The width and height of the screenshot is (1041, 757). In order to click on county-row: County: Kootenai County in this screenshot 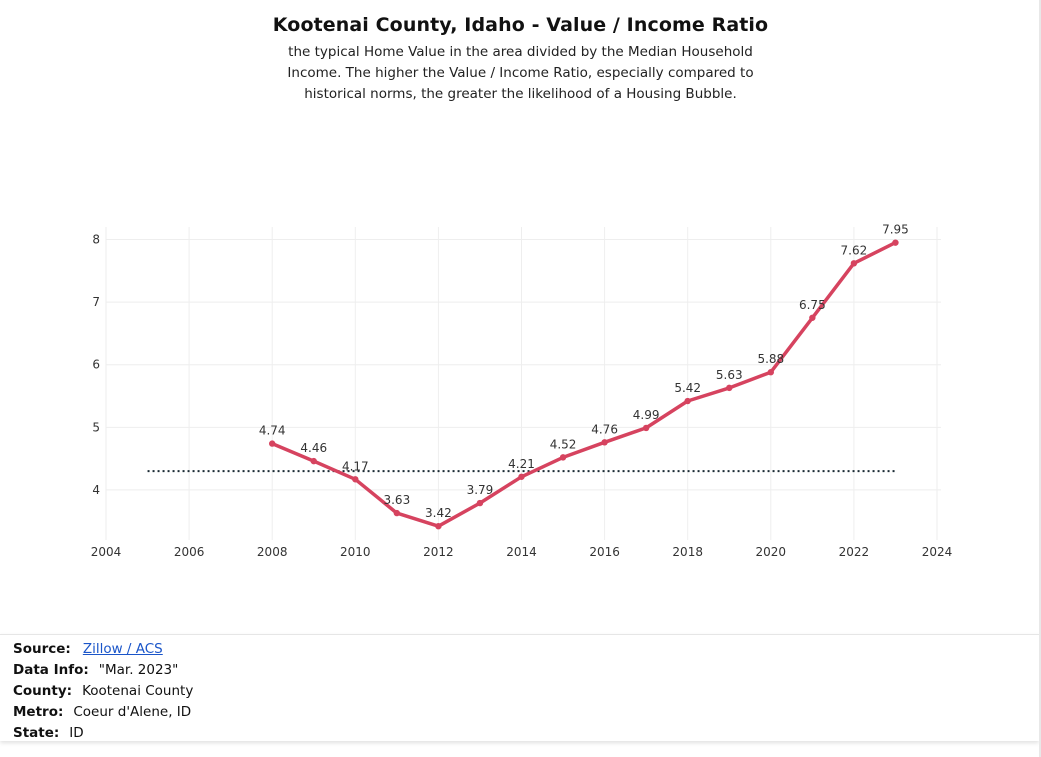, I will do `click(103, 691)`.